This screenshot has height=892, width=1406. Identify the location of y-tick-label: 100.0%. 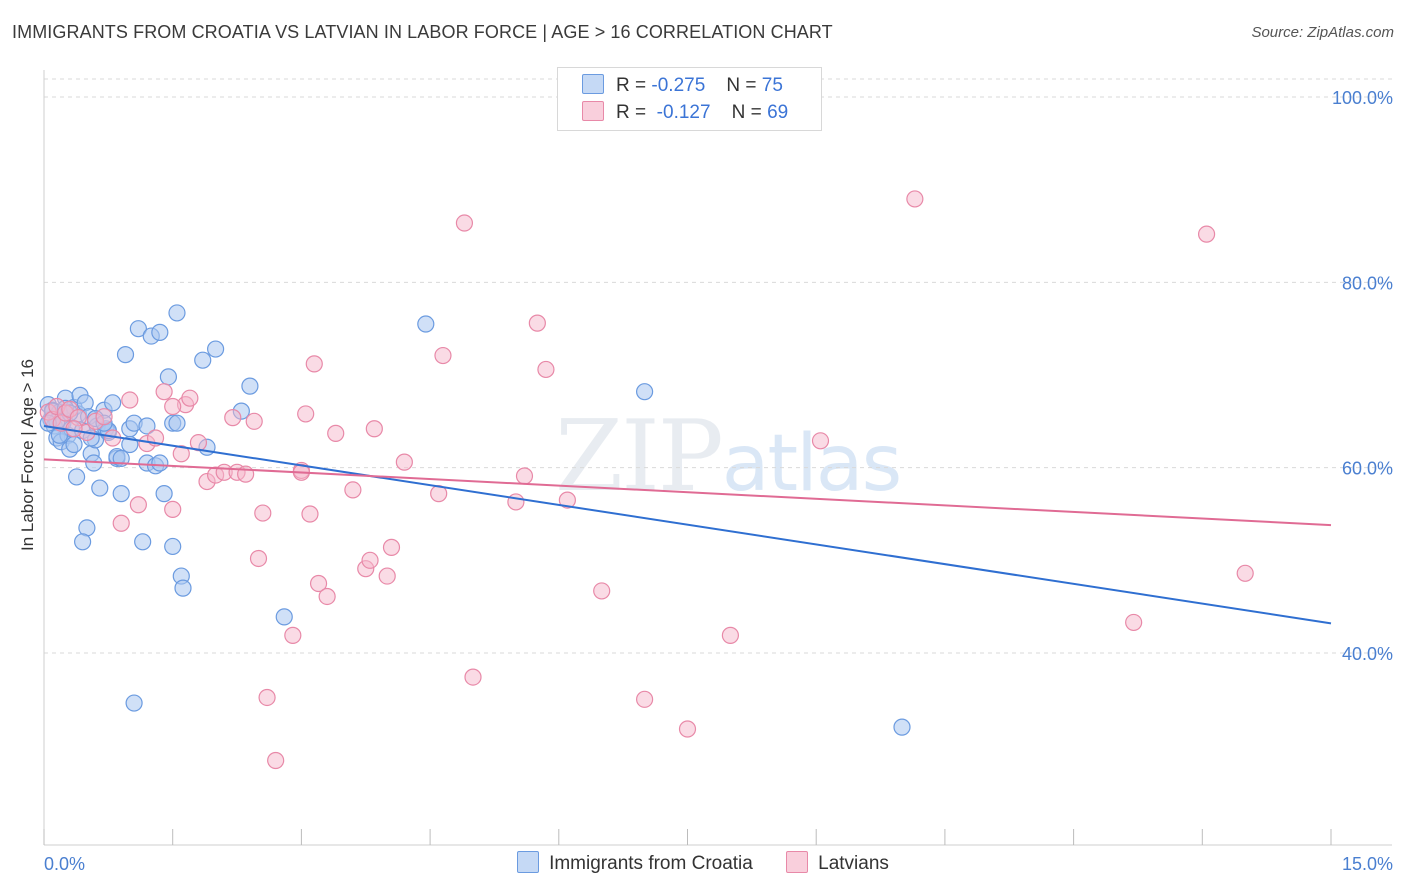
(1362, 98).